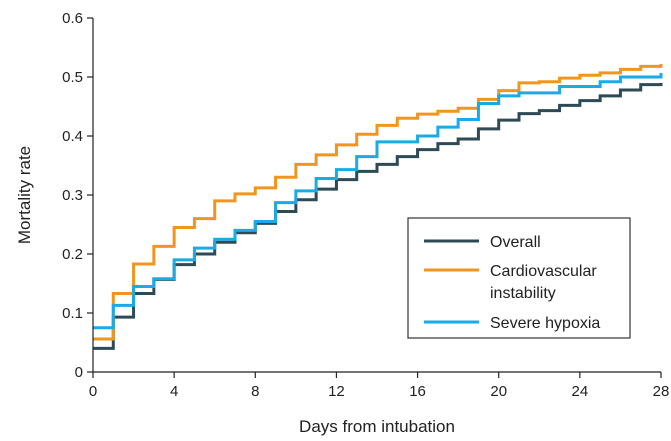 The image size is (671, 441). What do you see at coordinates (174, 391) in the screenshot?
I see `x-tick-label: 4` at bounding box center [174, 391].